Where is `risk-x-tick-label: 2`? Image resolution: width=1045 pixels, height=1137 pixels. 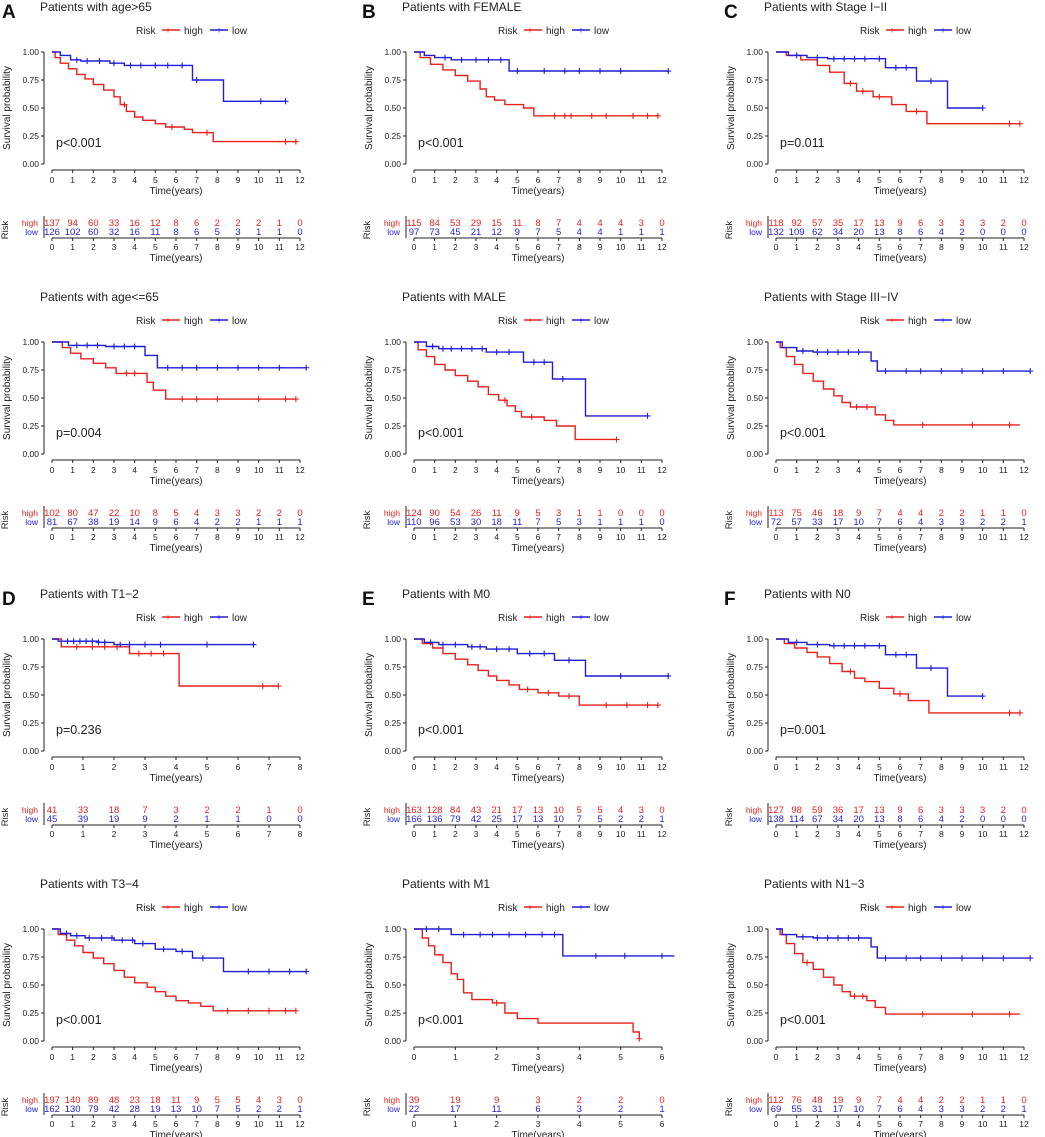 risk-x-tick-label: 2 is located at coordinates (455, 537).